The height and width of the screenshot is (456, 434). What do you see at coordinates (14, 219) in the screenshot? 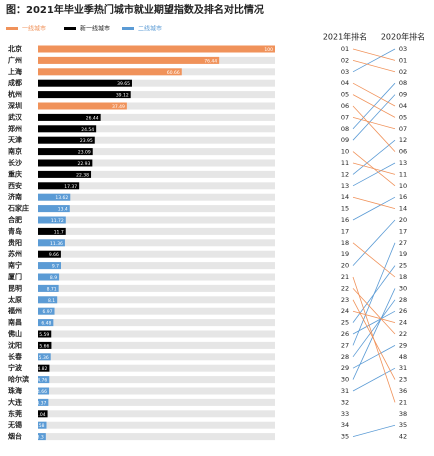
I see `city-label: 合肥` at bounding box center [14, 219].